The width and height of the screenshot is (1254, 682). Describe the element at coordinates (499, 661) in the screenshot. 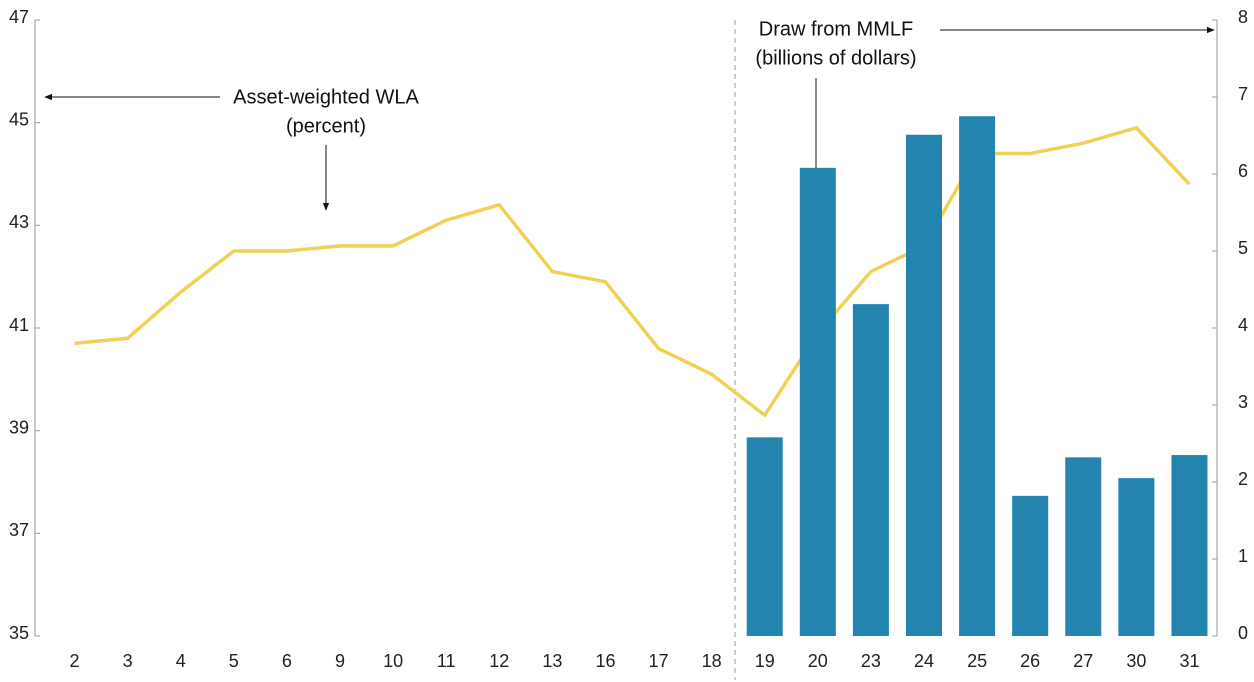

I see `x-tick-label: 12` at that location.